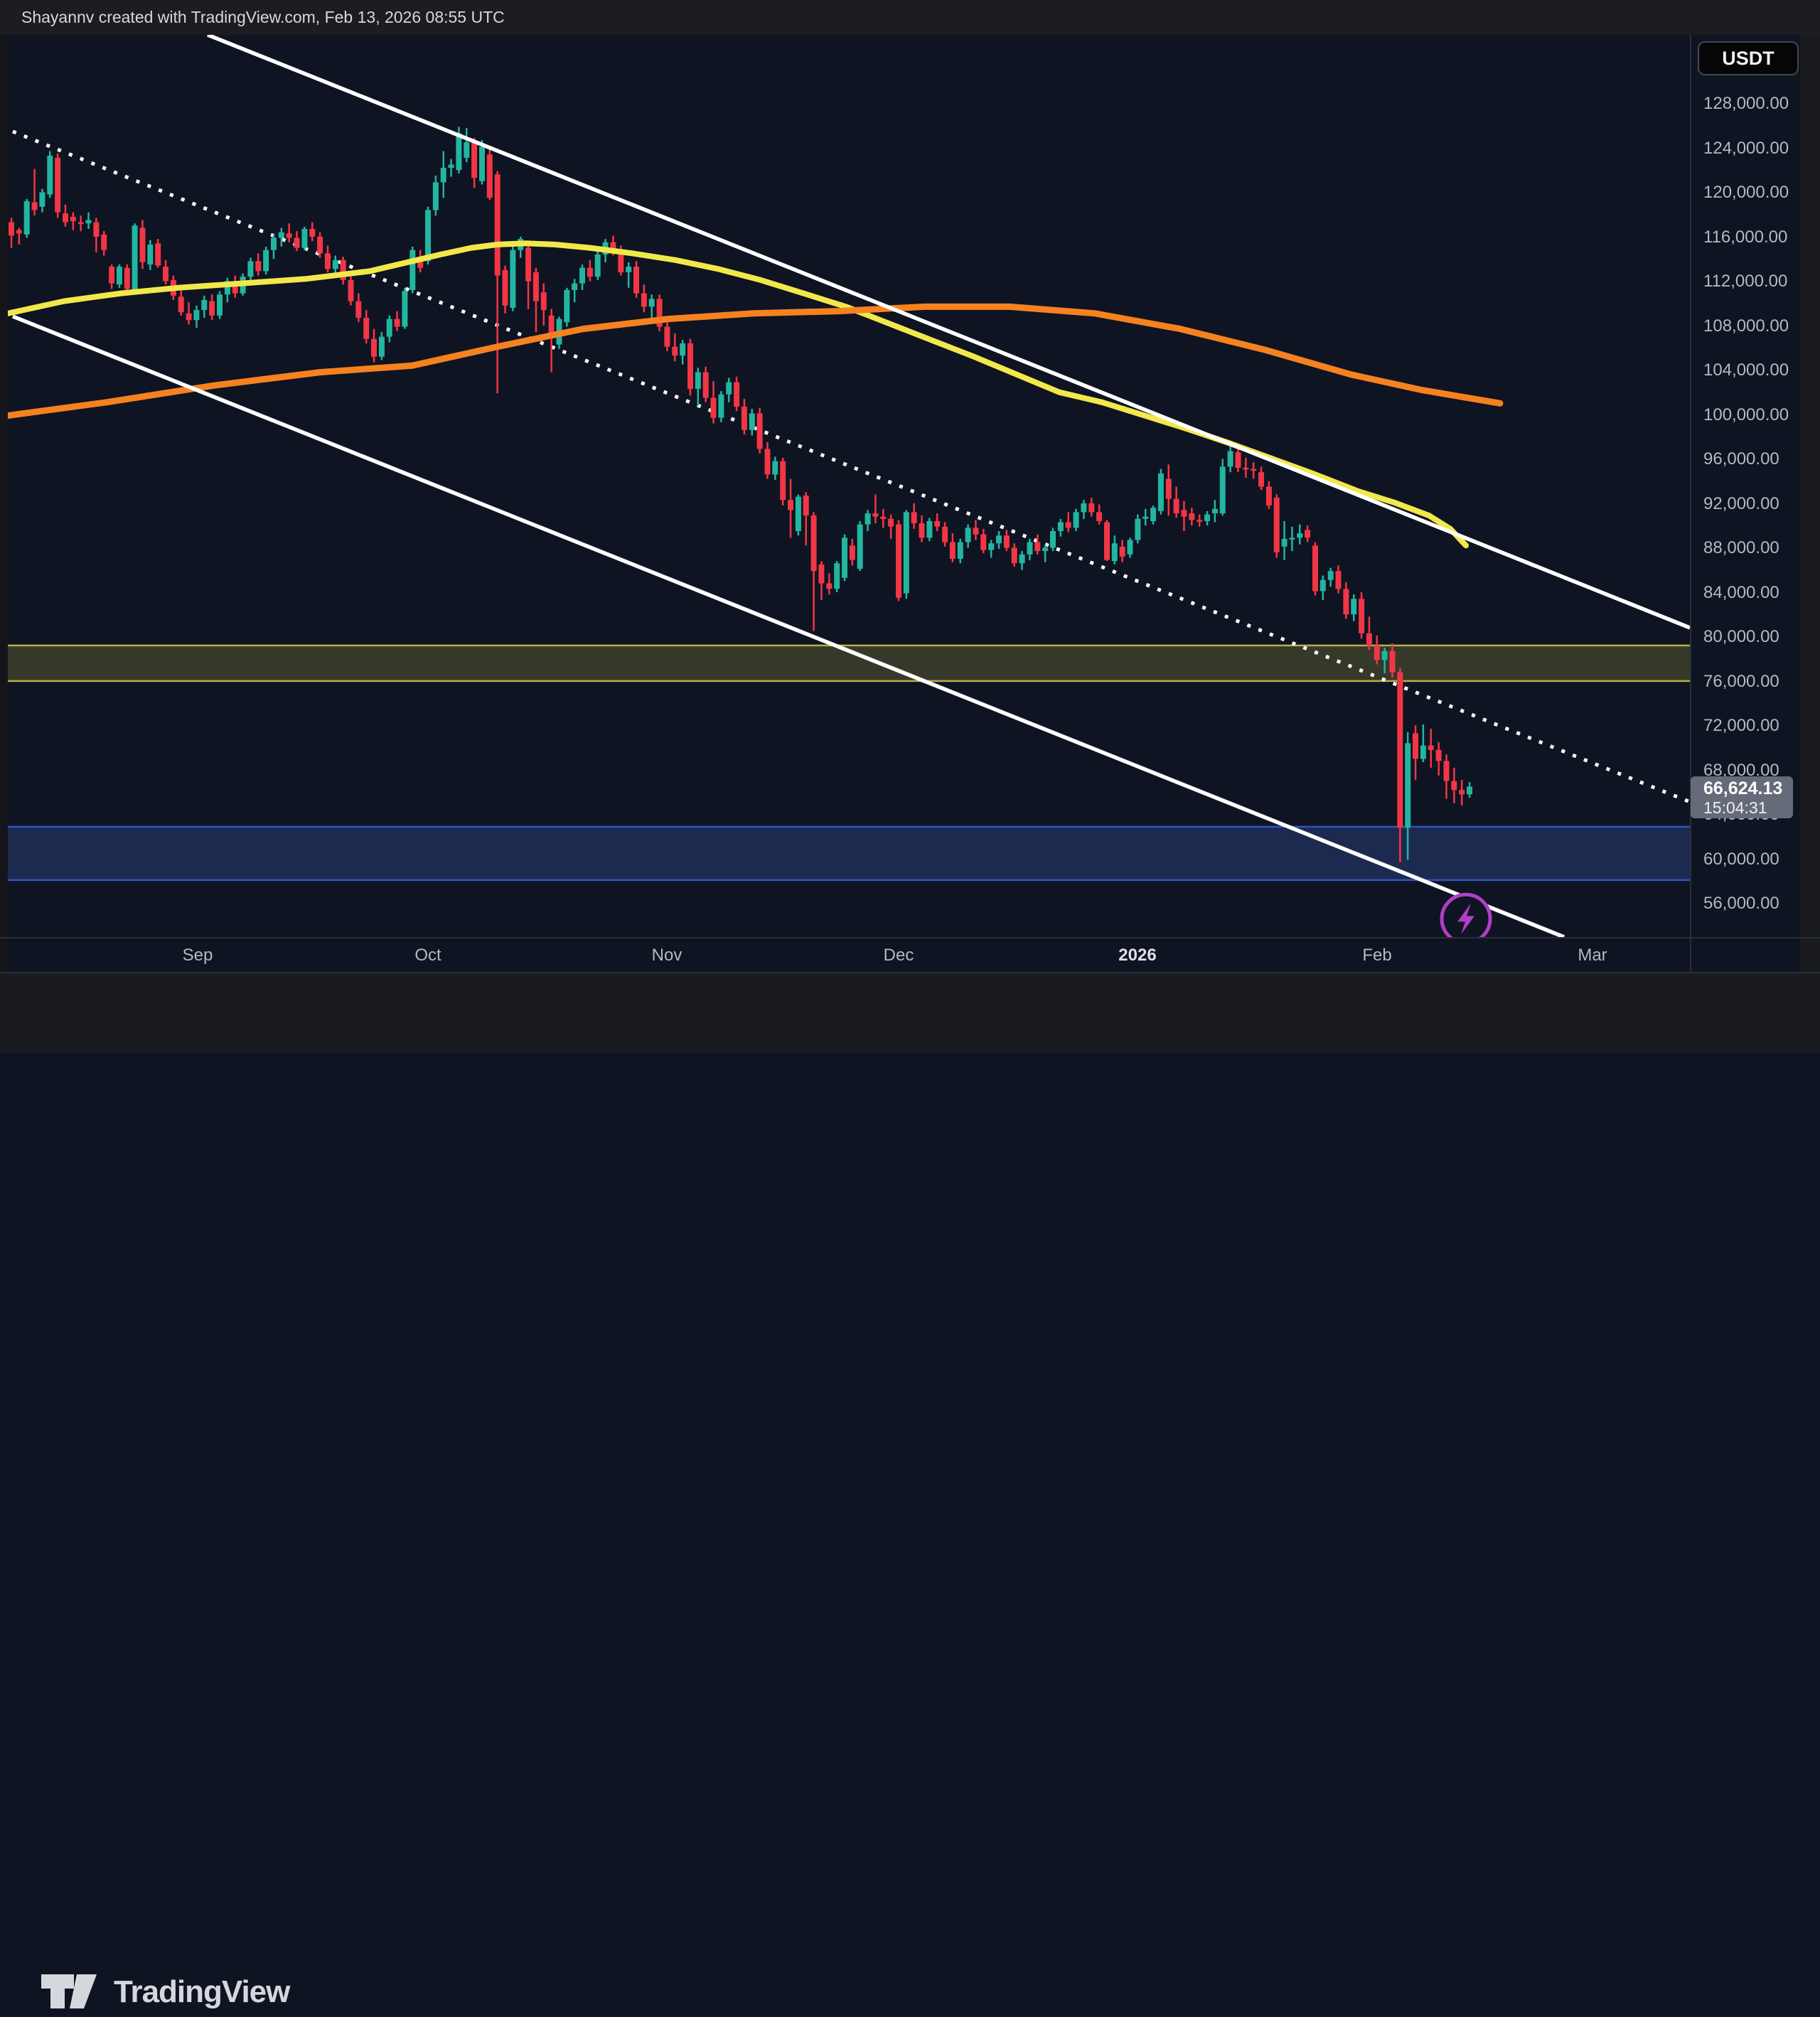  What do you see at coordinates (849, 663) in the screenshot?
I see `resistance-zone` at bounding box center [849, 663].